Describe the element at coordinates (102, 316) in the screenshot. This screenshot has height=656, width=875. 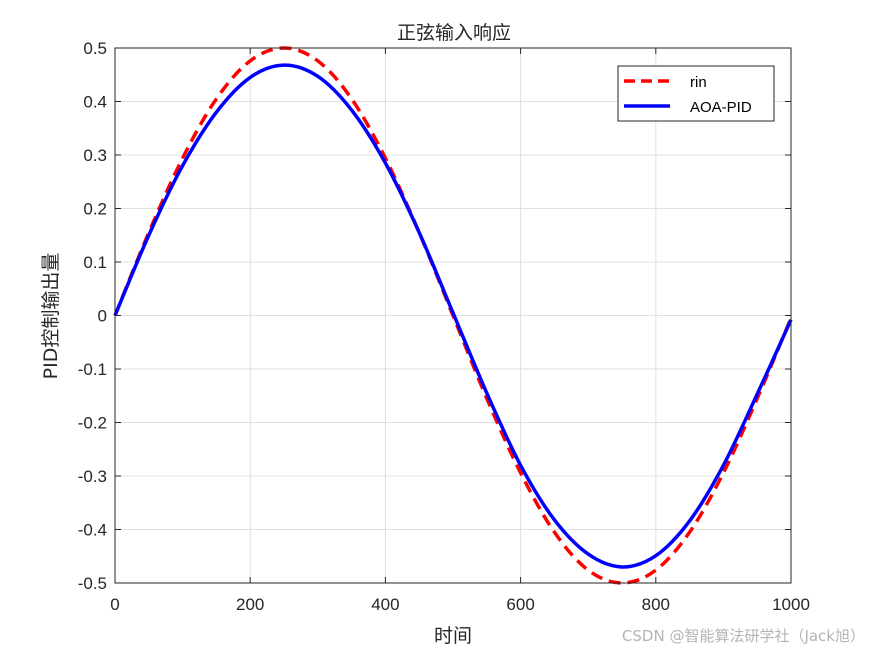
I see `y-tick-label: 0` at that location.